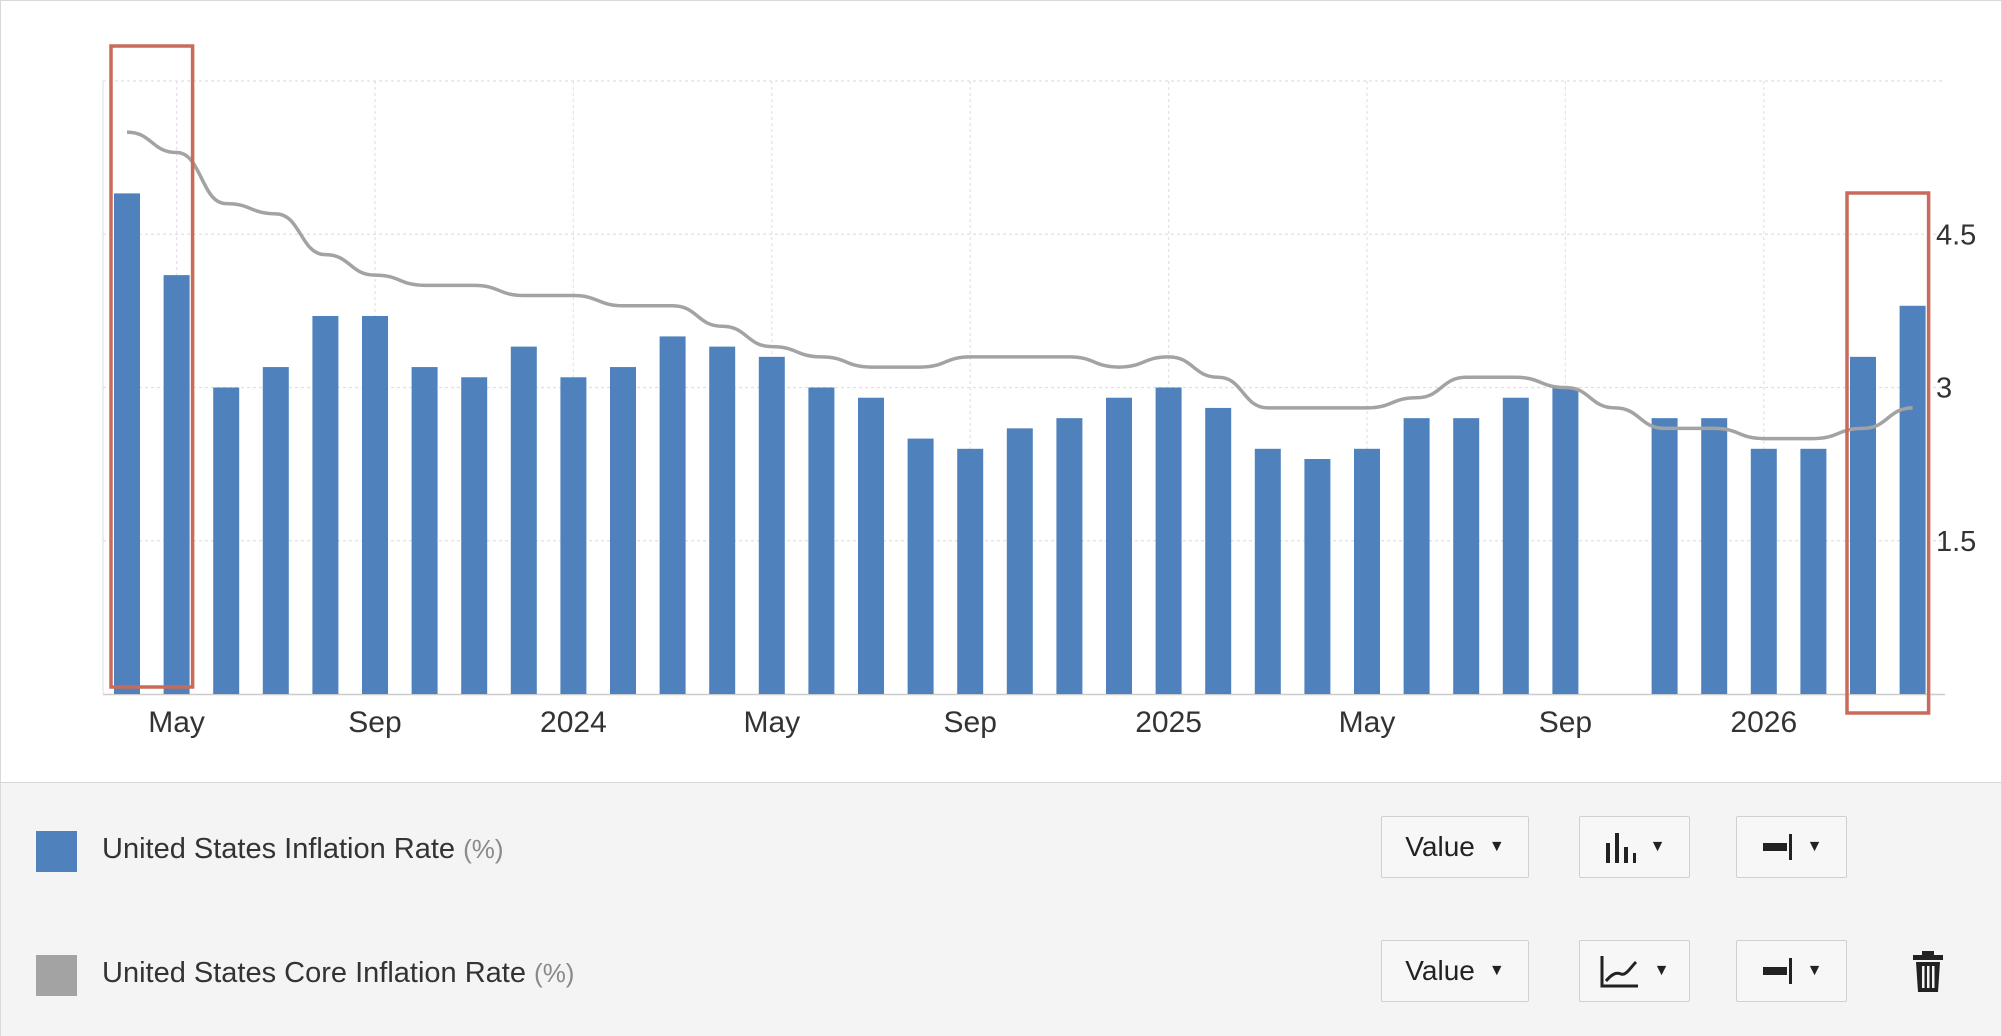 The width and height of the screenshot is (2002, 1036). I want to click on legend-unit-core-inflation: (%), so click(554, 973).